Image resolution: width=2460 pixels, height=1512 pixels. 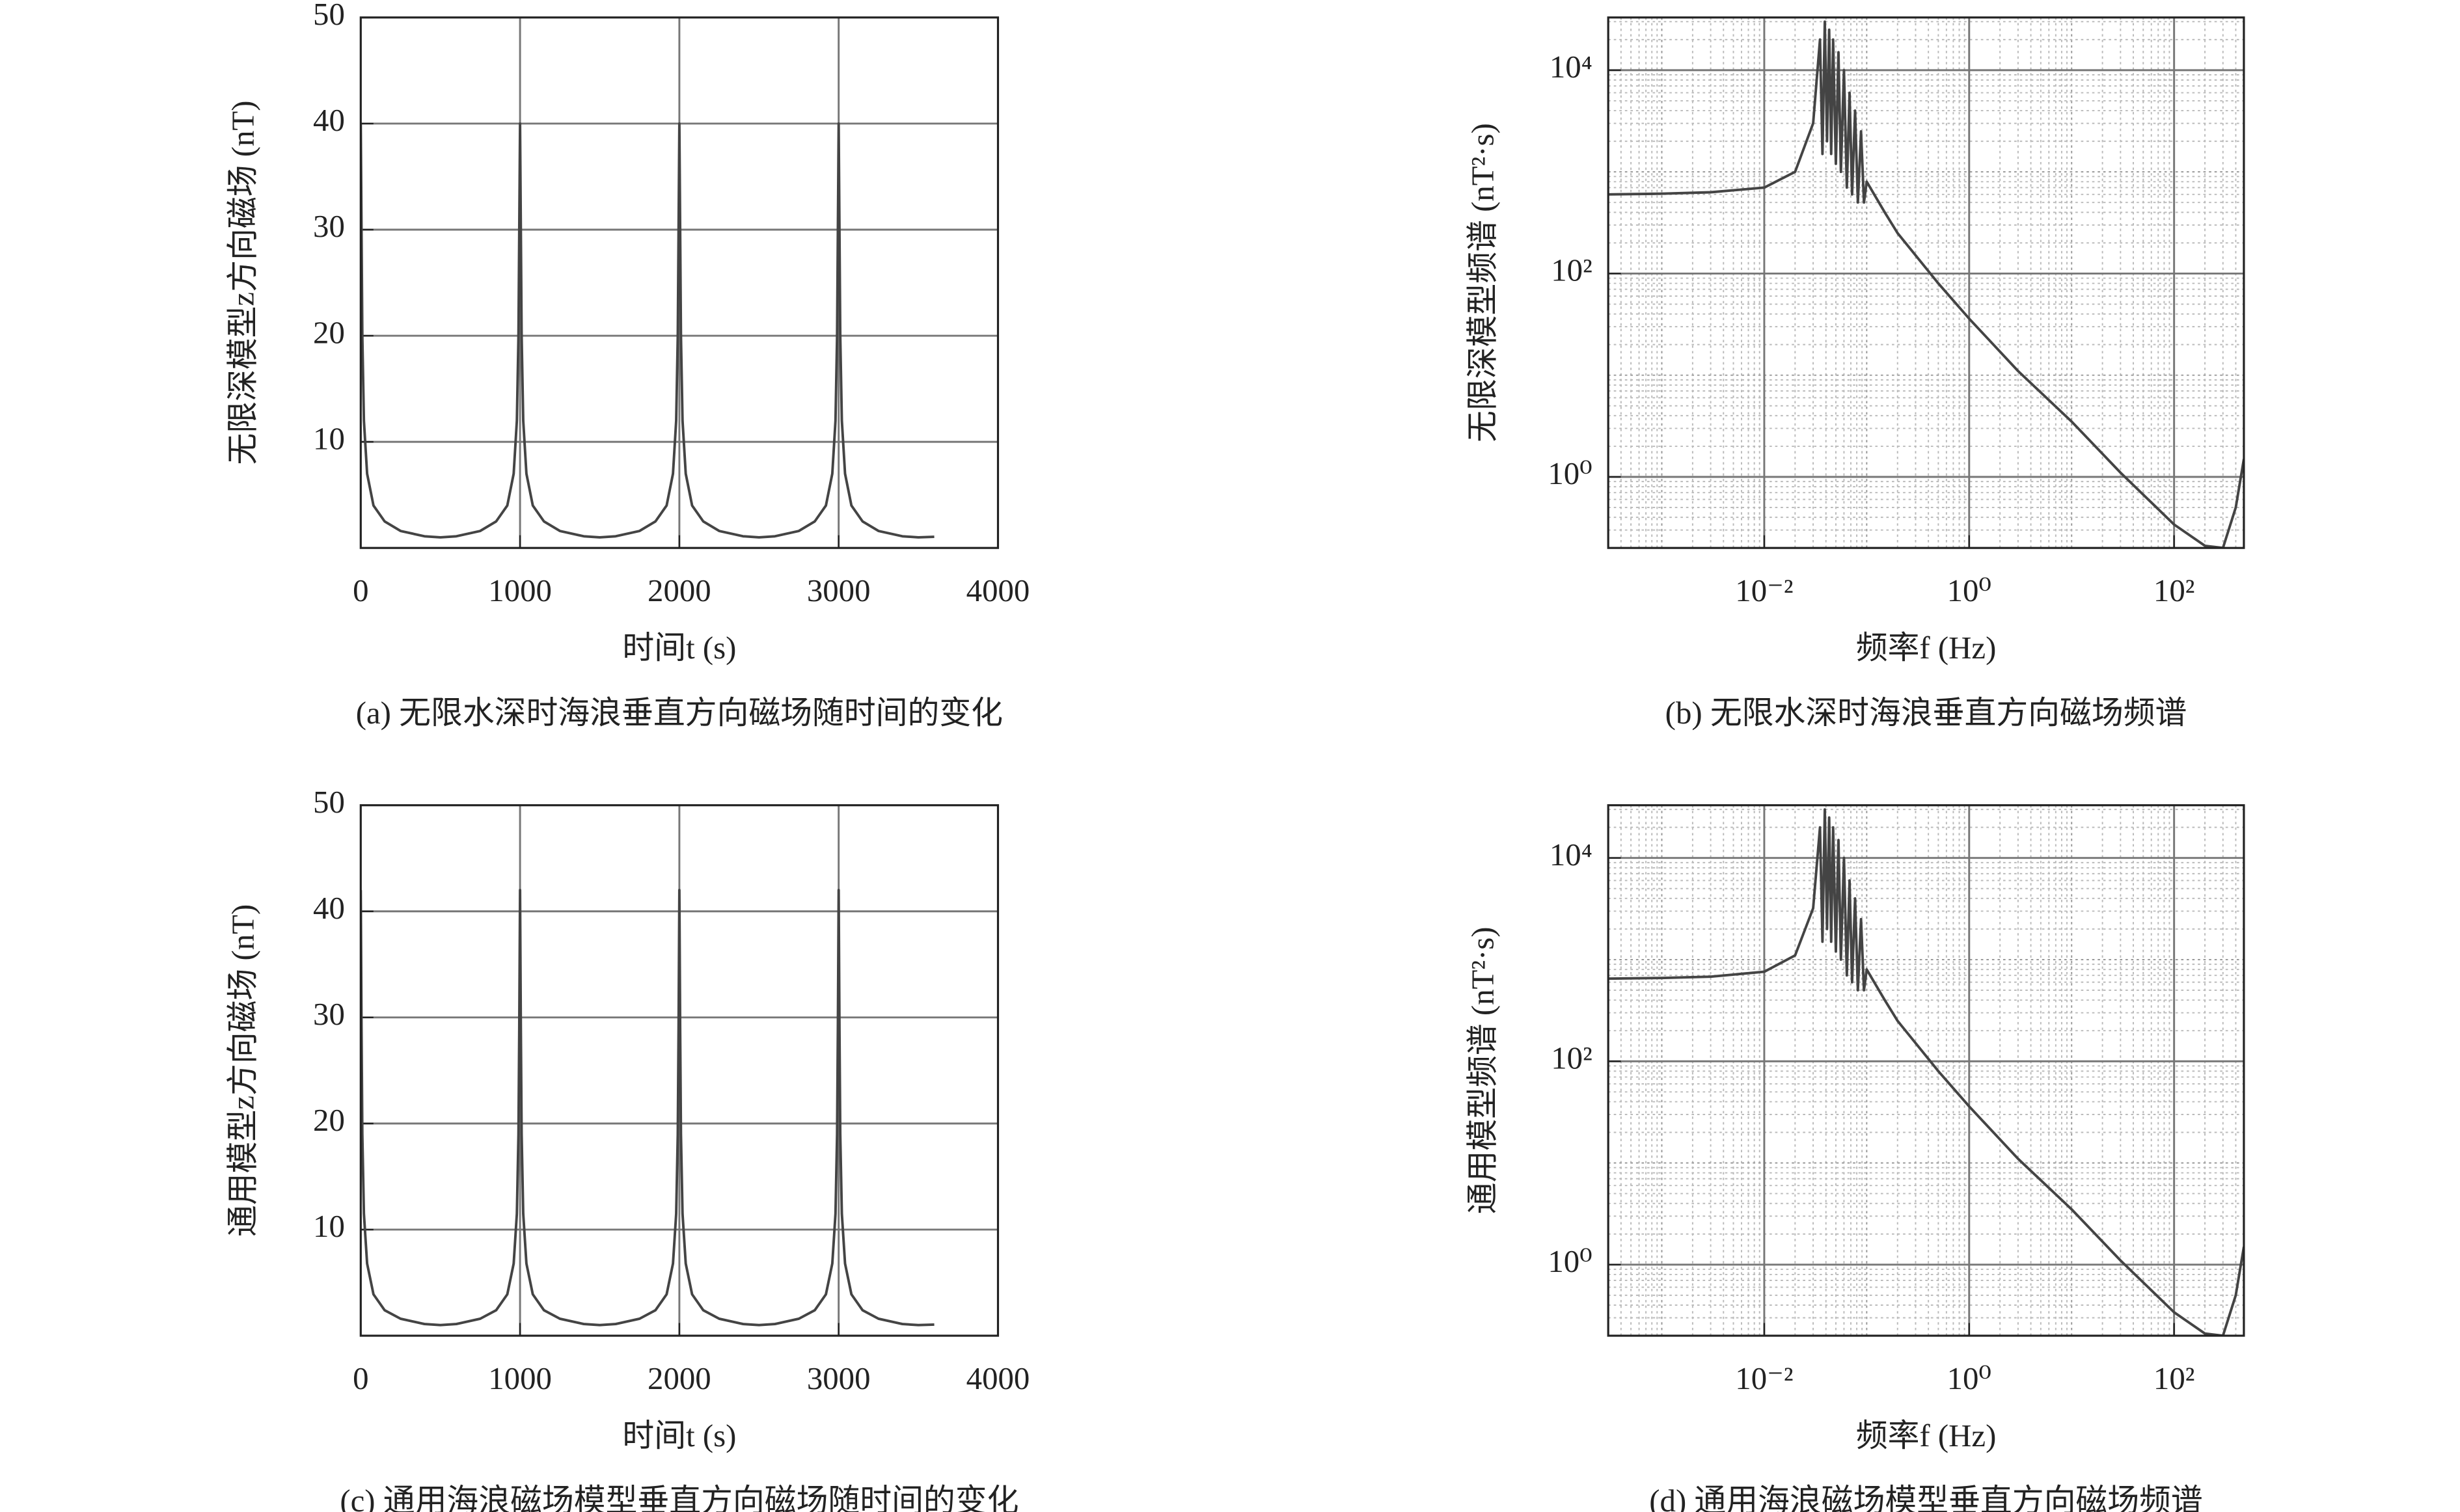 What do you see at coordinates (243, 1070) in the screenshot?
I see `y-axis-label: 通用模型z方向磁场 (nT)` at bounding box center [243, 1070].